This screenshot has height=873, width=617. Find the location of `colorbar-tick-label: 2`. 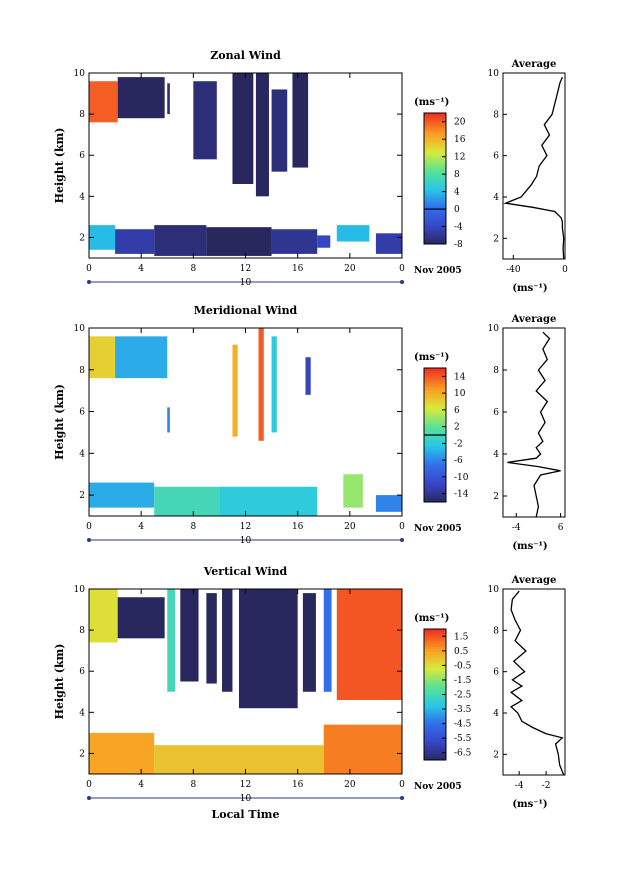

colorbar-tick-label: 2 is located at coordinates (457, 428).